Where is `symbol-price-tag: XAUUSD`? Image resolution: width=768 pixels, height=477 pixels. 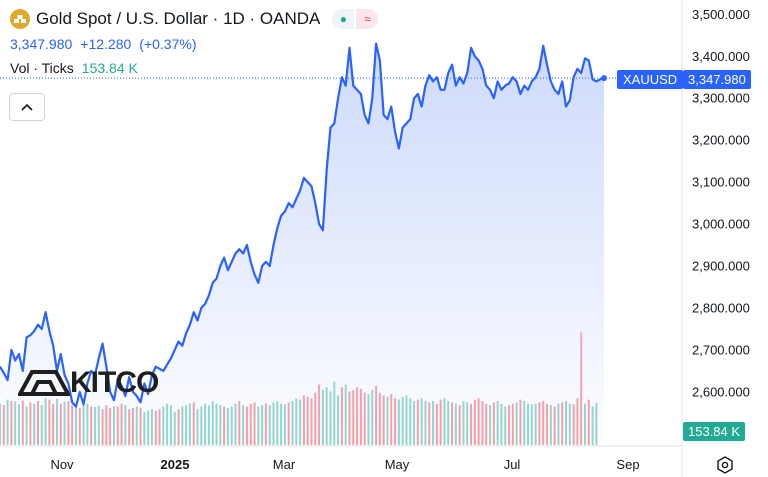 symbol-price-tag: XAUUSD is located at coordinates (650, 79).